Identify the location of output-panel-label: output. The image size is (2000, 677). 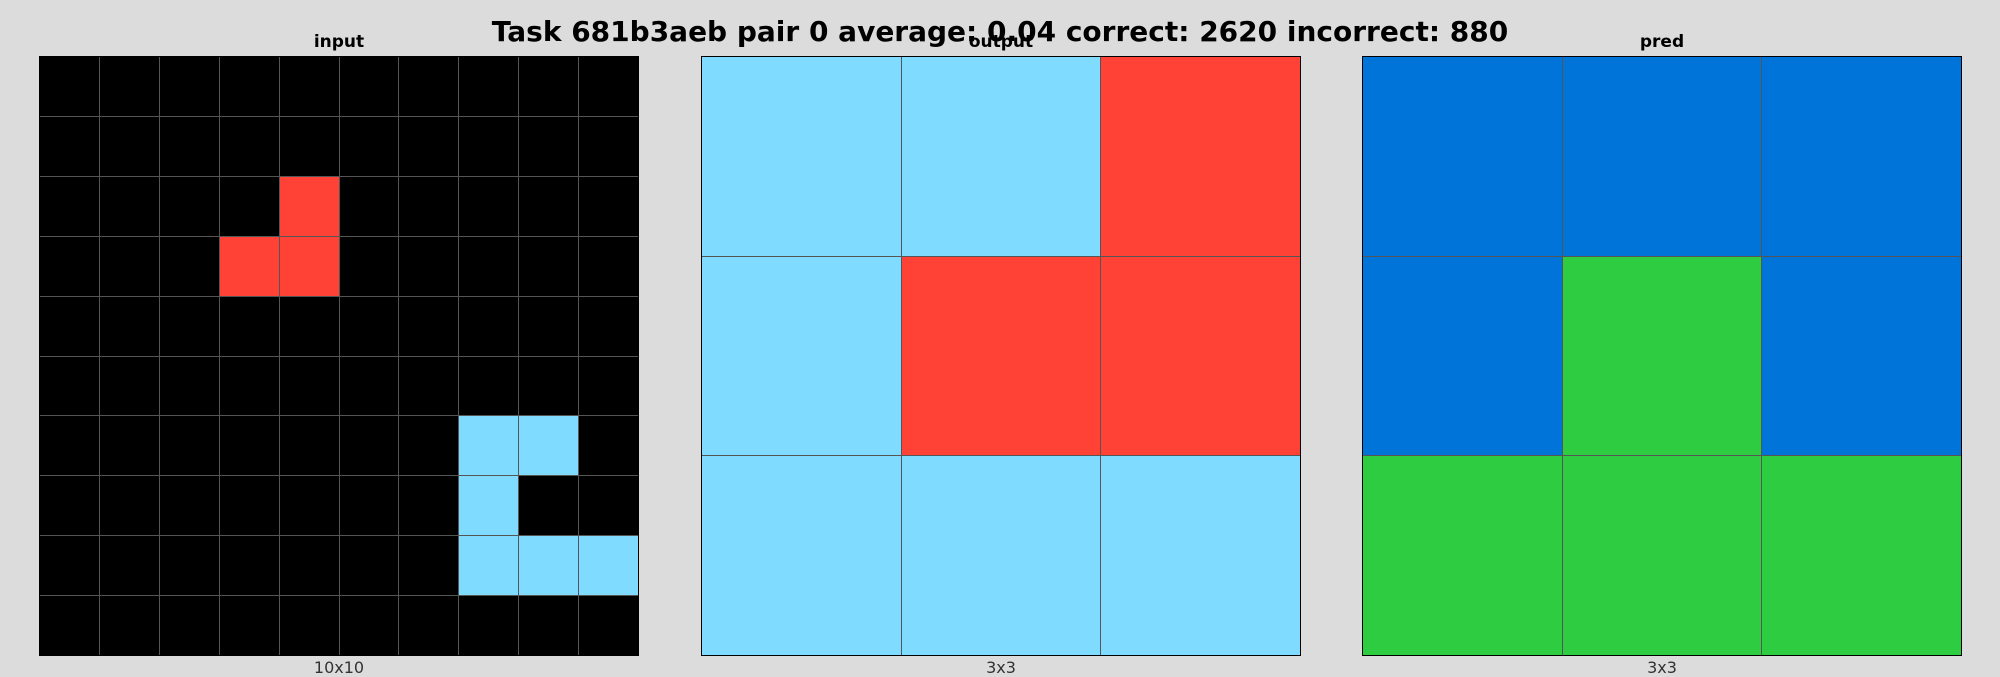
(1001, 42).